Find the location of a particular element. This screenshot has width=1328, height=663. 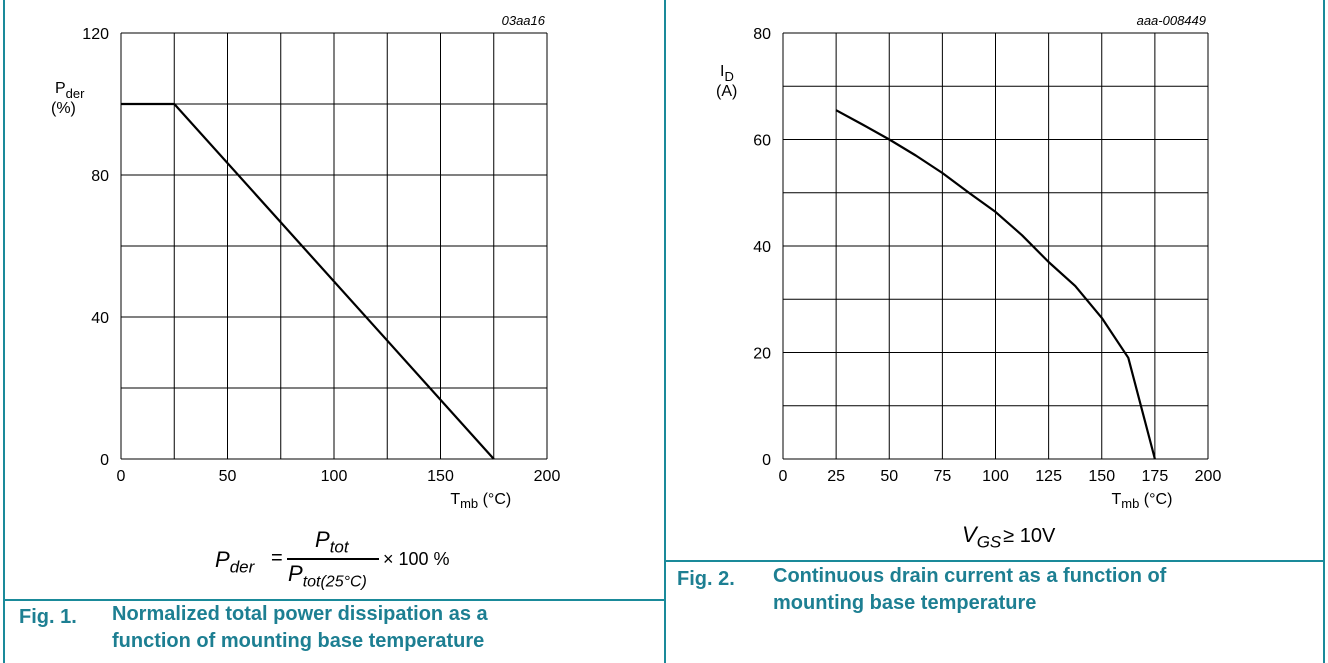

x-tick-label: 75 is located at coordinates (942, 476).